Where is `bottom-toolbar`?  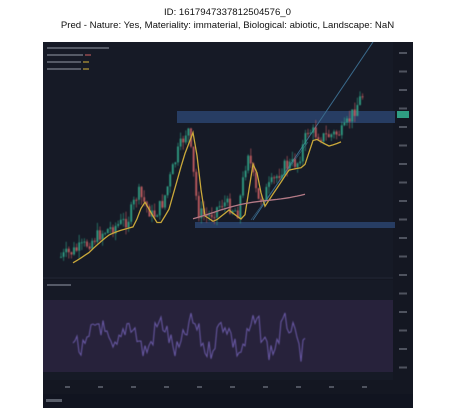
bottom-toolbar is located at coordinates (228, 401).